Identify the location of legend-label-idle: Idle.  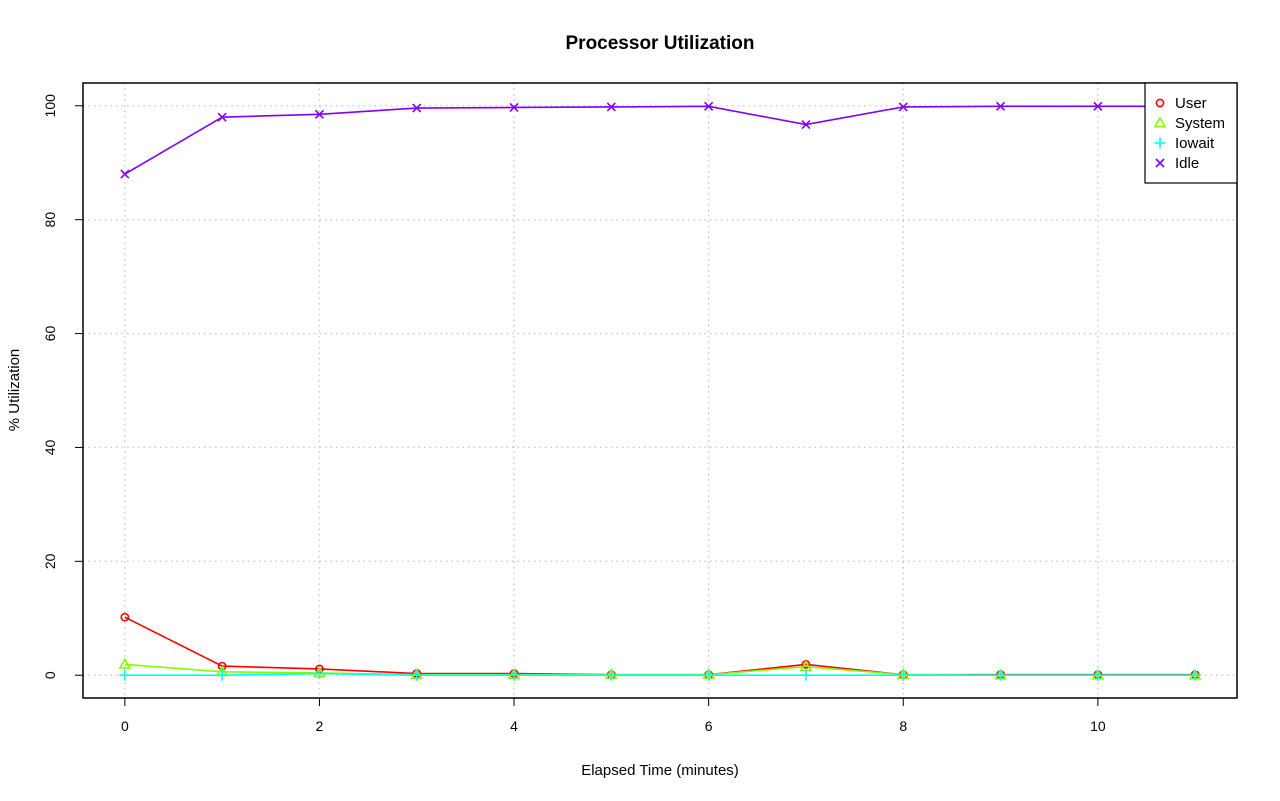
(1187, 163).